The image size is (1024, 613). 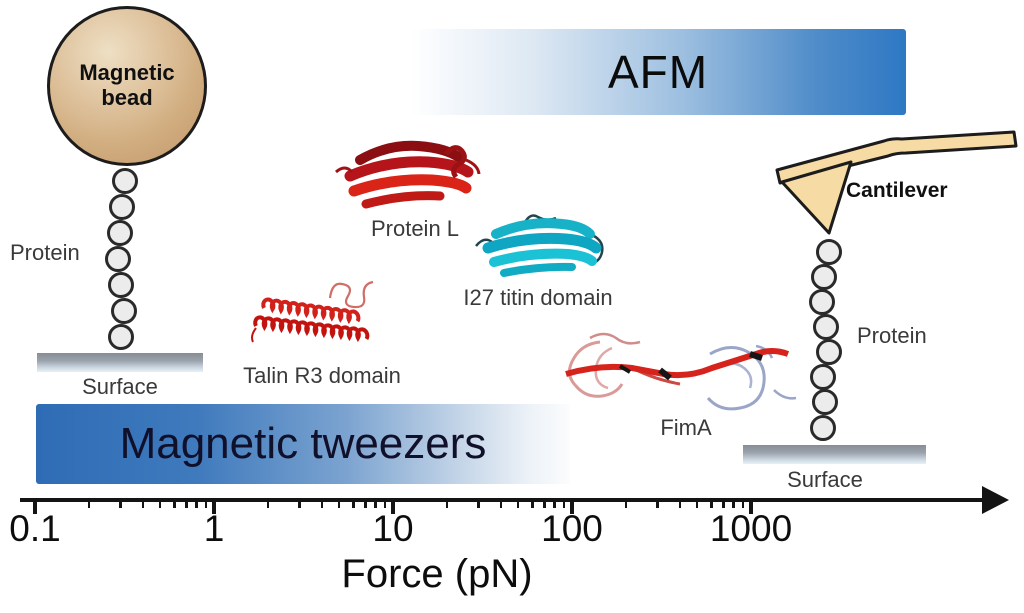 What do you see at coordinates (892, 335) in the screenshot?
I see `protein-label-right: Protein` at bounding box center [892, 335].